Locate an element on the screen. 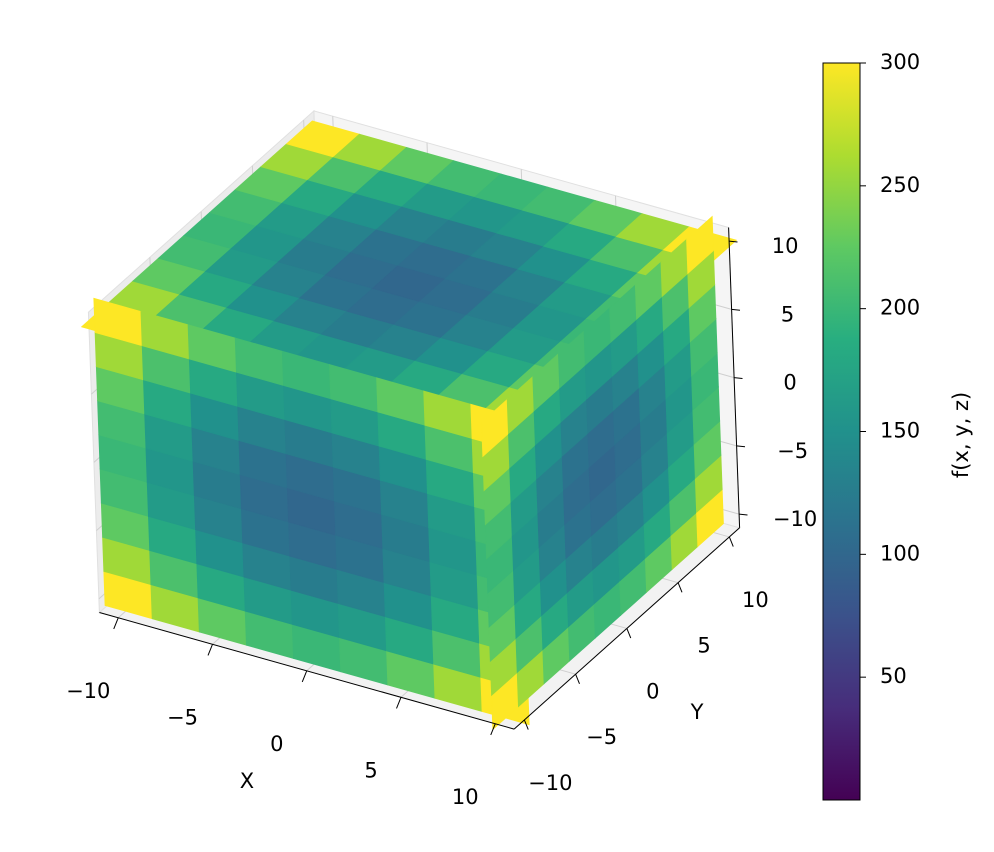 The width and height of the screenshot is (994, 852). colorbar-tick-label: 250 is located at coordinates (900, 185).